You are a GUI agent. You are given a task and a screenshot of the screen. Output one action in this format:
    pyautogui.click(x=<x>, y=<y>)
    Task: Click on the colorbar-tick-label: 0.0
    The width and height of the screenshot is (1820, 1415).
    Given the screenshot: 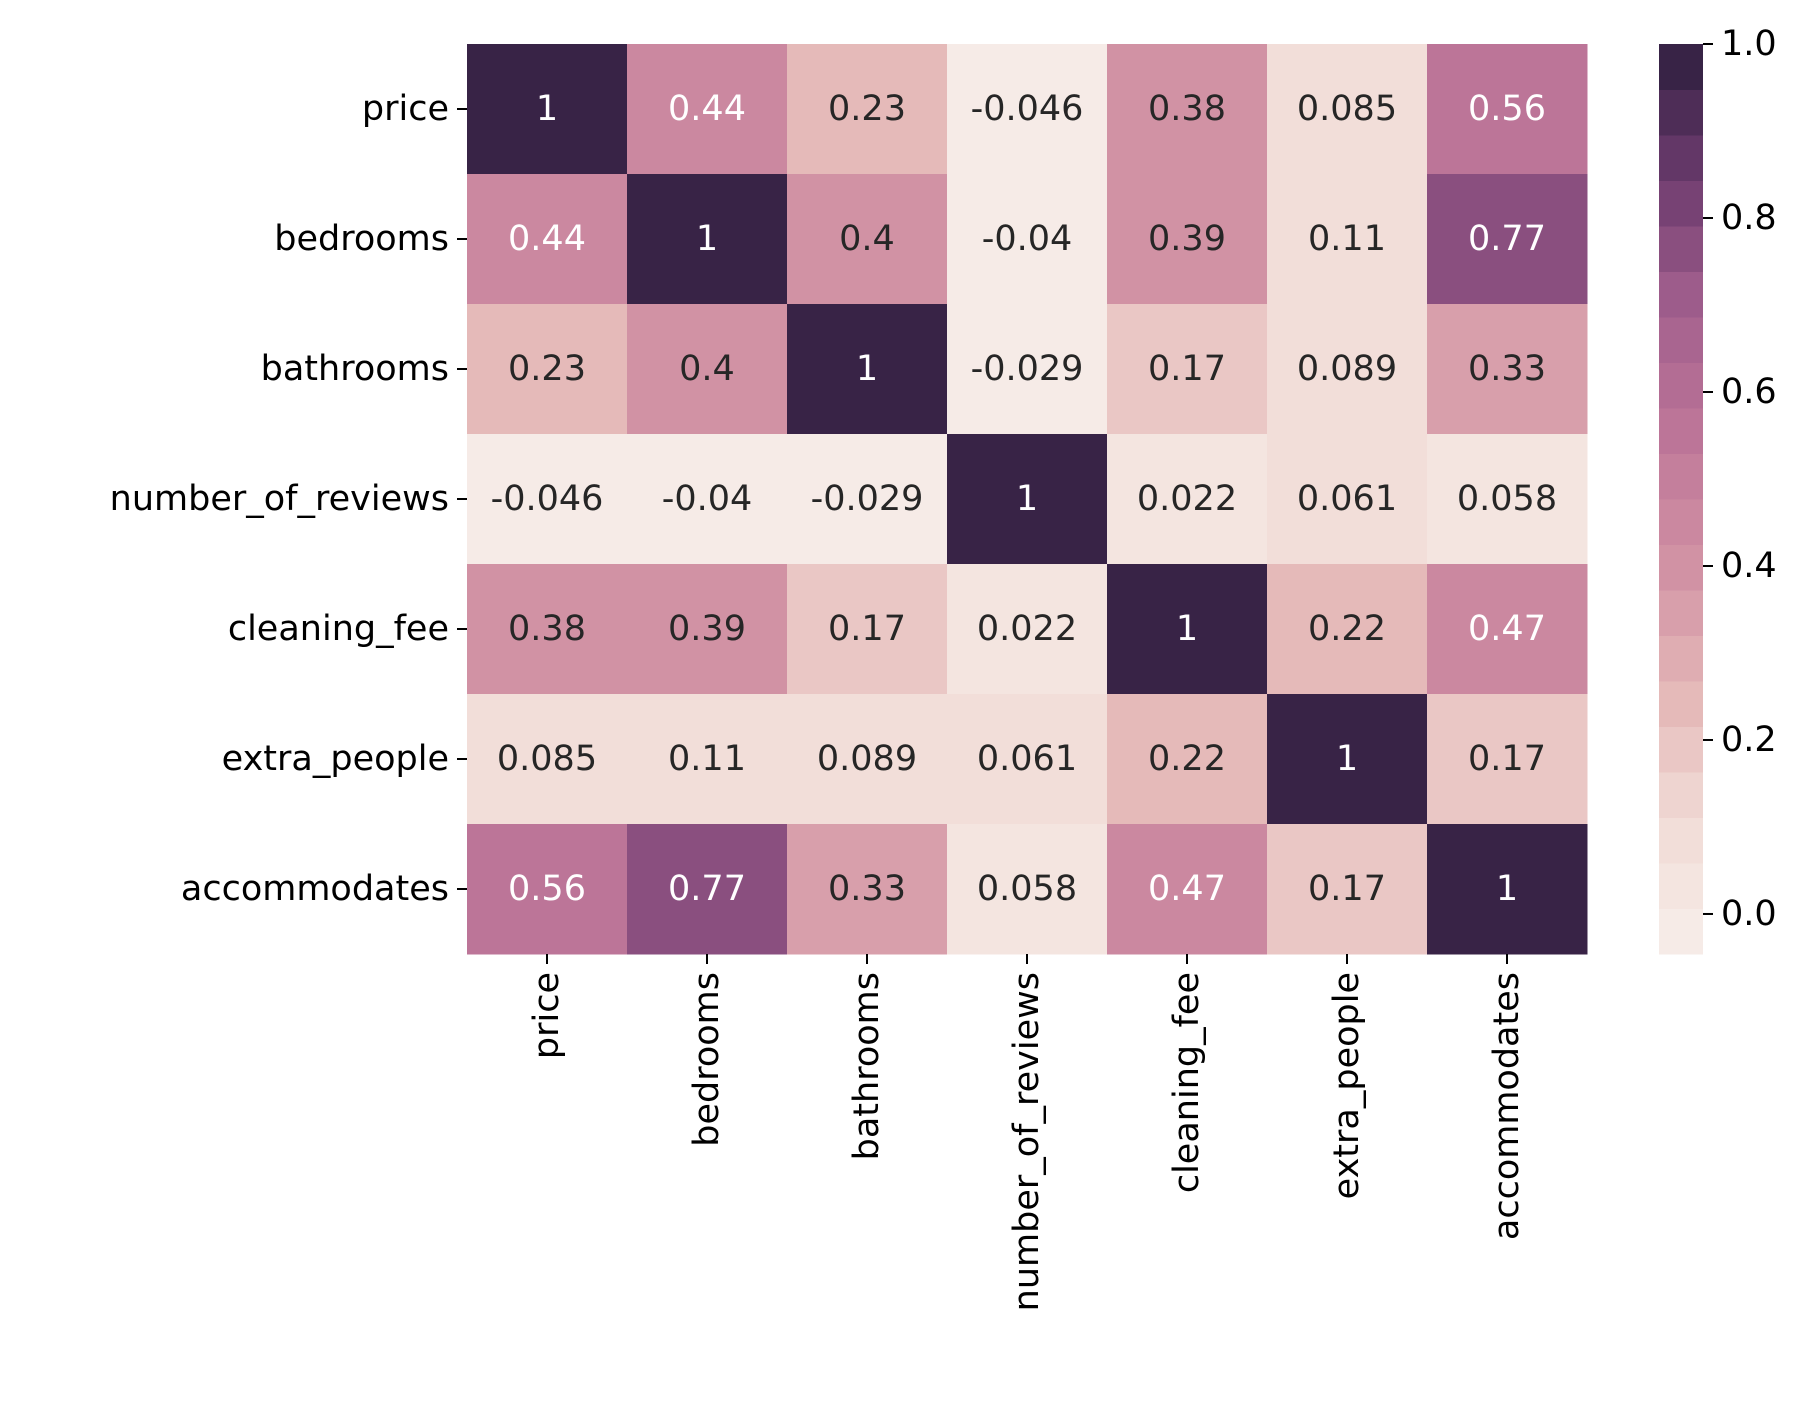 What is the action you would take?
    pyautogui.click(x=1749, y=914)
    